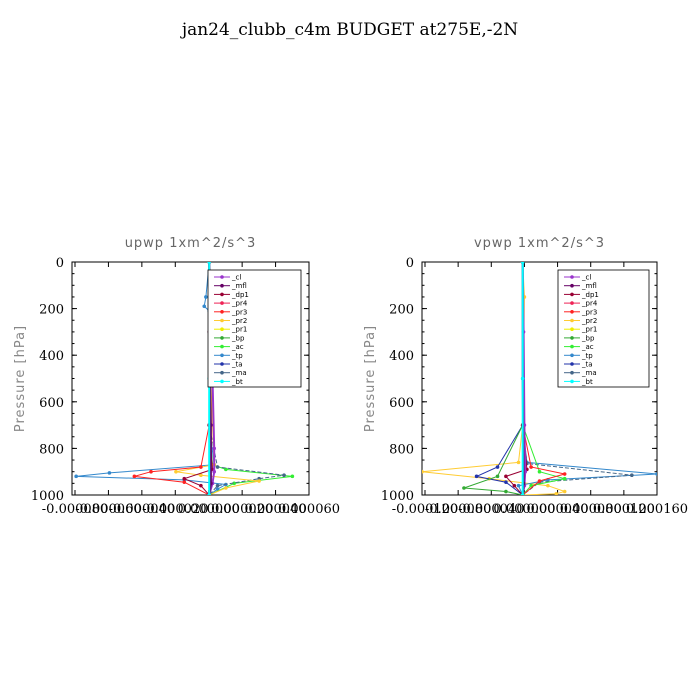  Describe the element at coordinates (590, 295) in the screenshot. I see `legend-label: _dp1` at that location.